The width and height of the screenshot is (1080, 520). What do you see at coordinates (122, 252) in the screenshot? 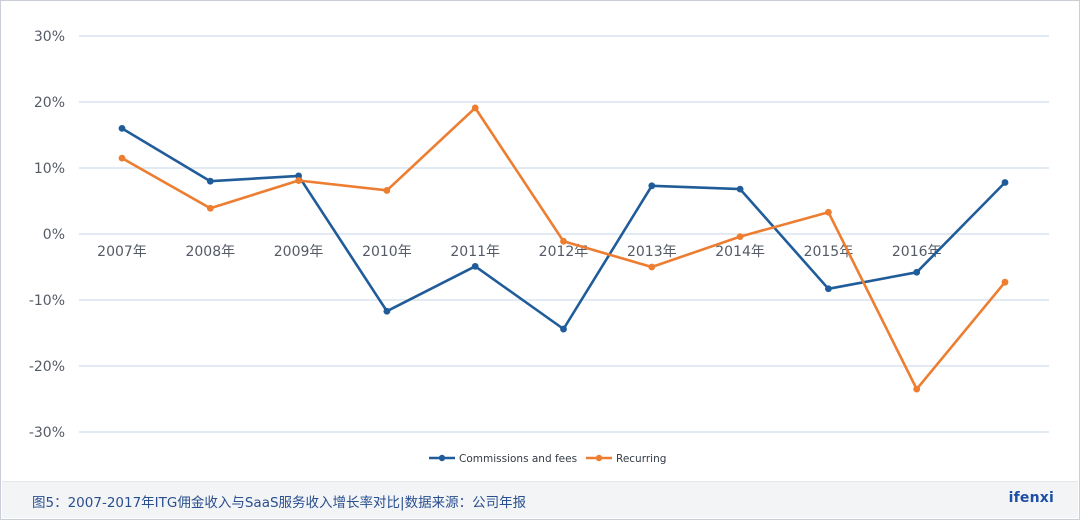
I see `x-tick-label: 2007年` at bounding box center [122, 252].